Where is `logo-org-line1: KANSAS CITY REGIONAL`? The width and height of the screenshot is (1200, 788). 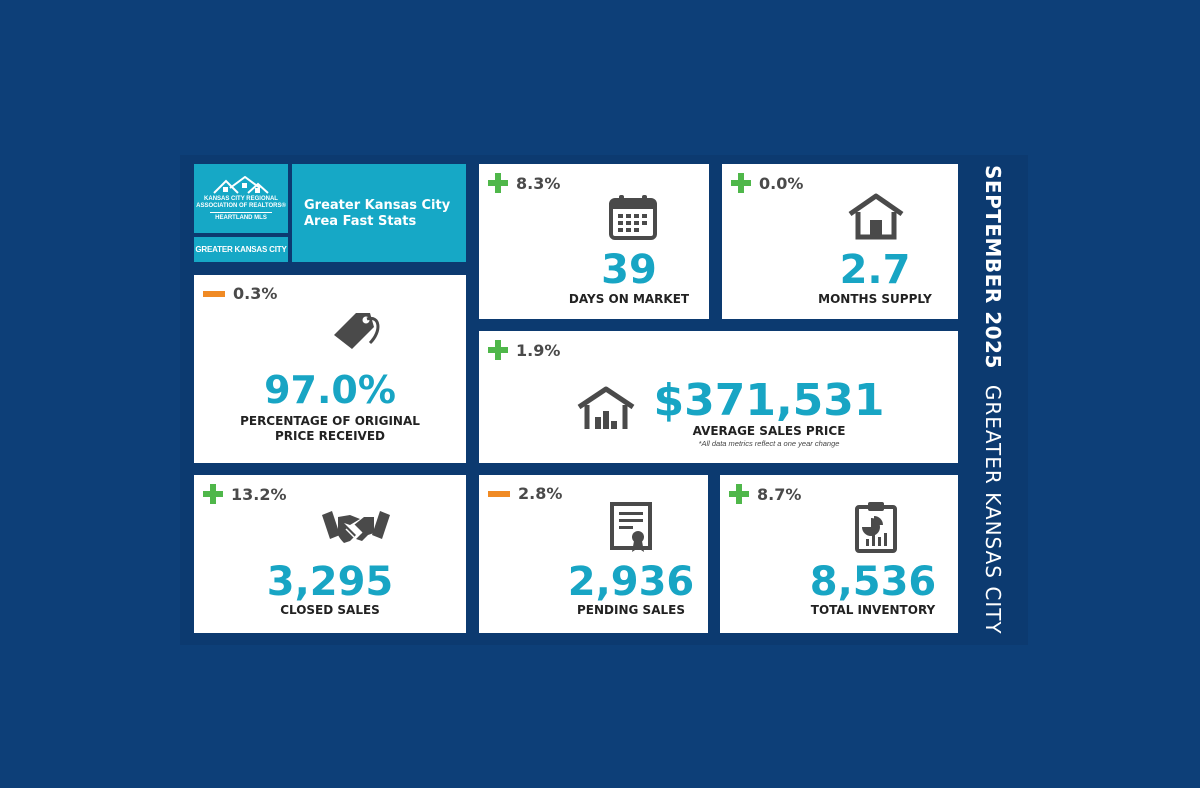
logo-org-line1: KANSAS CITY REGIONAL is located at coordinates (241, 199).